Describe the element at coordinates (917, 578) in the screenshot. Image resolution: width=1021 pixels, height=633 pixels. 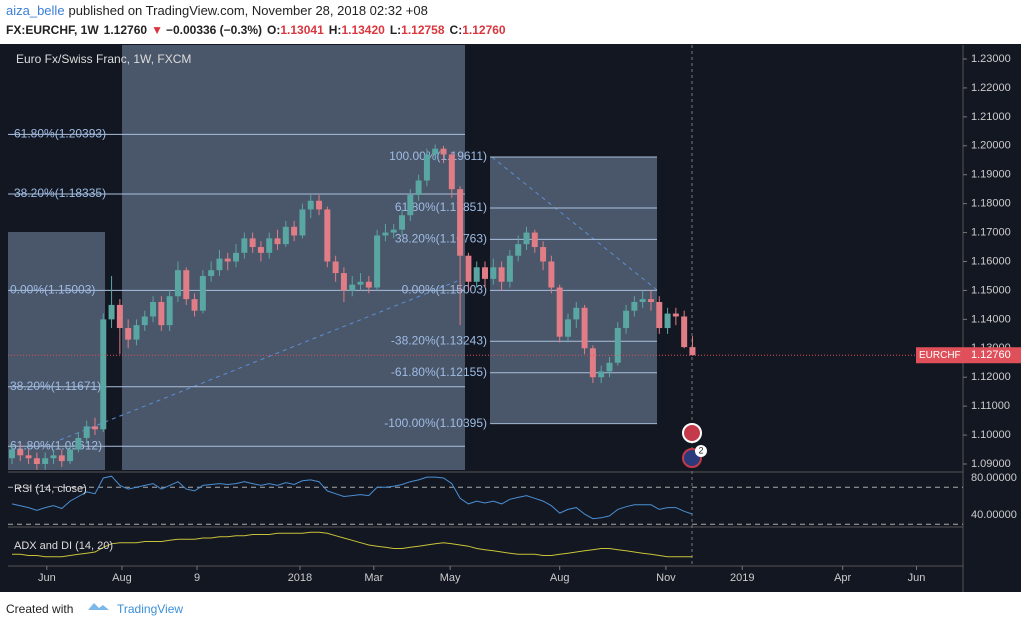
I see `x-tick-label: Jun` at that location.